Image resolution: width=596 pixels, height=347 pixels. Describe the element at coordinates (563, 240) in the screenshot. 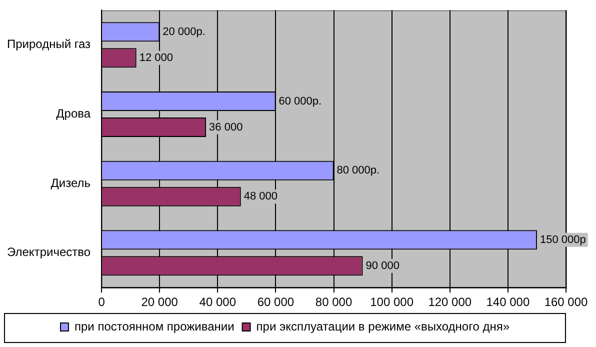

I see `data-label: 150 000р` at that location.